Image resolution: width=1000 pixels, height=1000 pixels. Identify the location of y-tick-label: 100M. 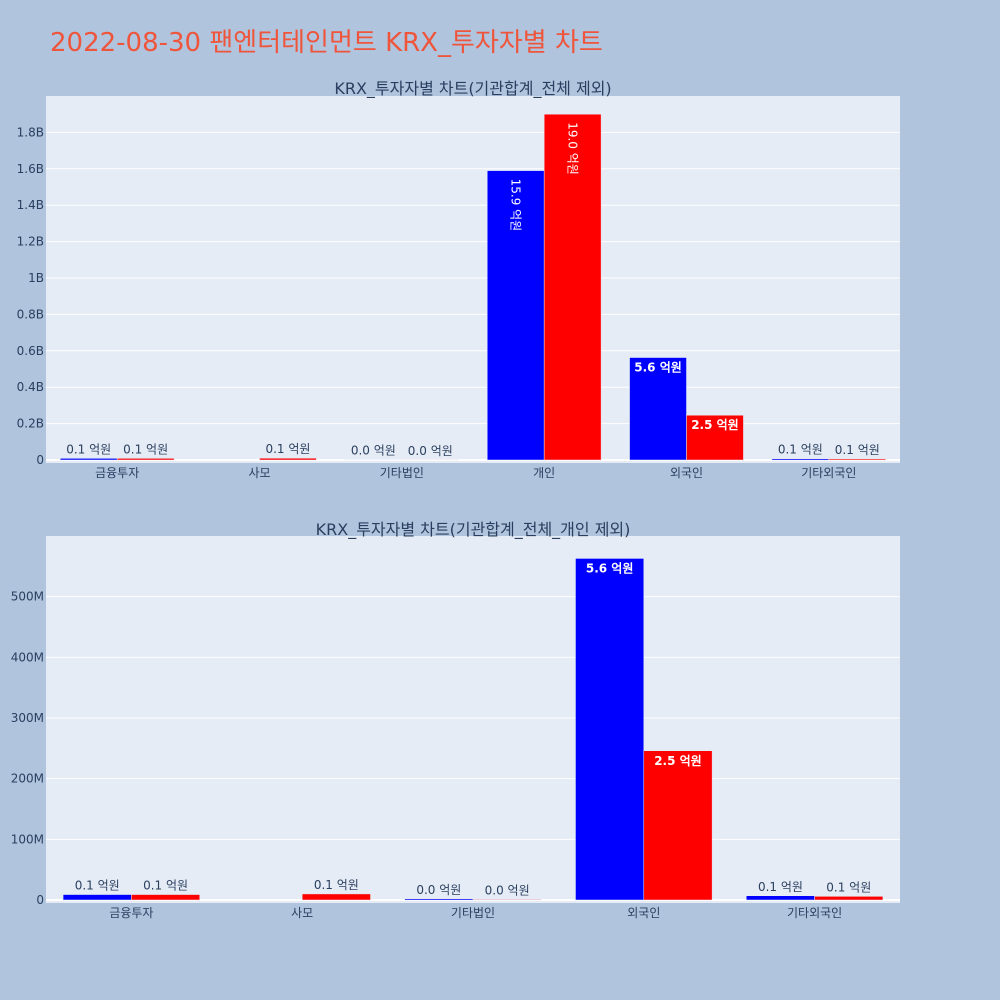
(27, 839).